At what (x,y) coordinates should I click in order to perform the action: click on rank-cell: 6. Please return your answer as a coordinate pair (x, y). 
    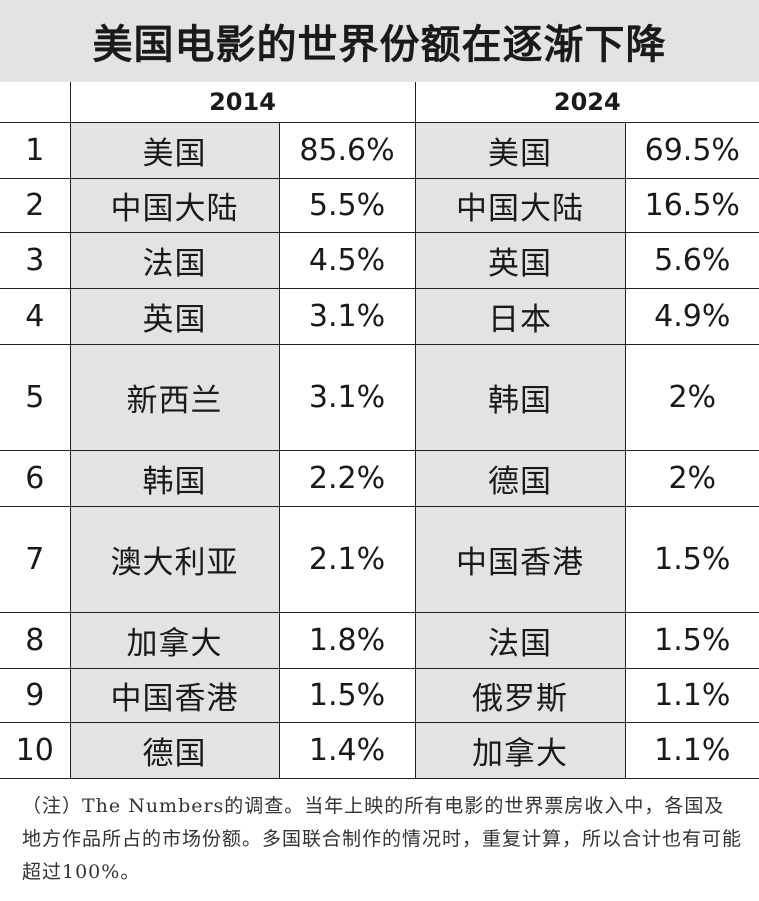
    Looking at the image, I should click on (35, 478).